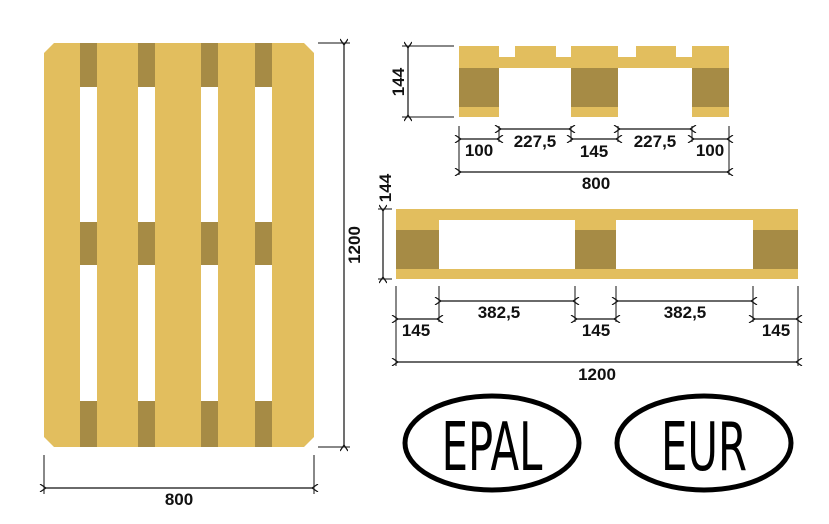 This screenshot has width=829, height=524. I want to click on length-dimension: 1200, so click(341, 245).